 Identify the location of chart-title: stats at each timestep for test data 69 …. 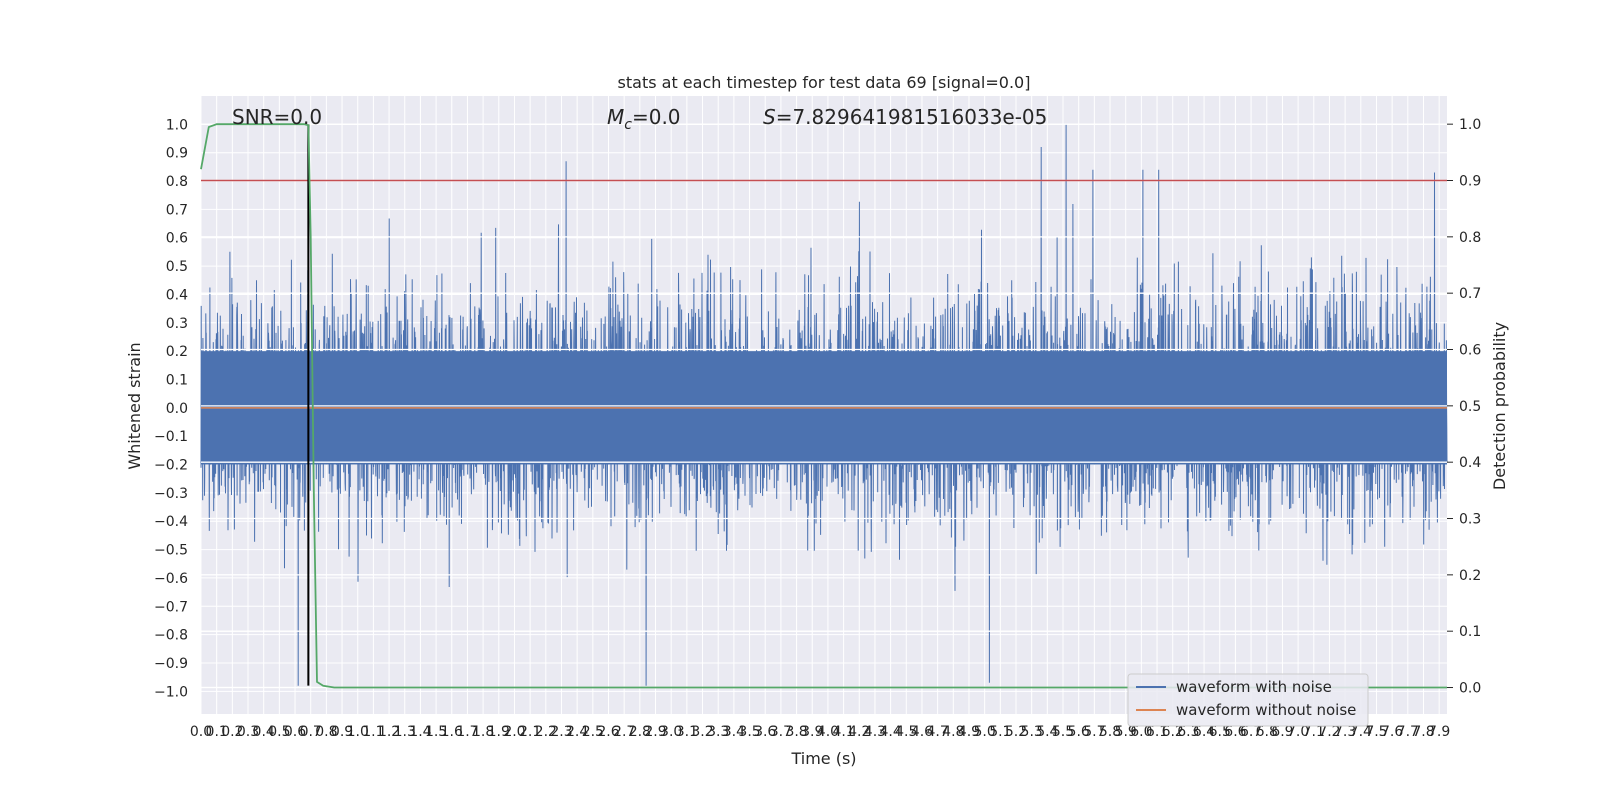
(824, 82).